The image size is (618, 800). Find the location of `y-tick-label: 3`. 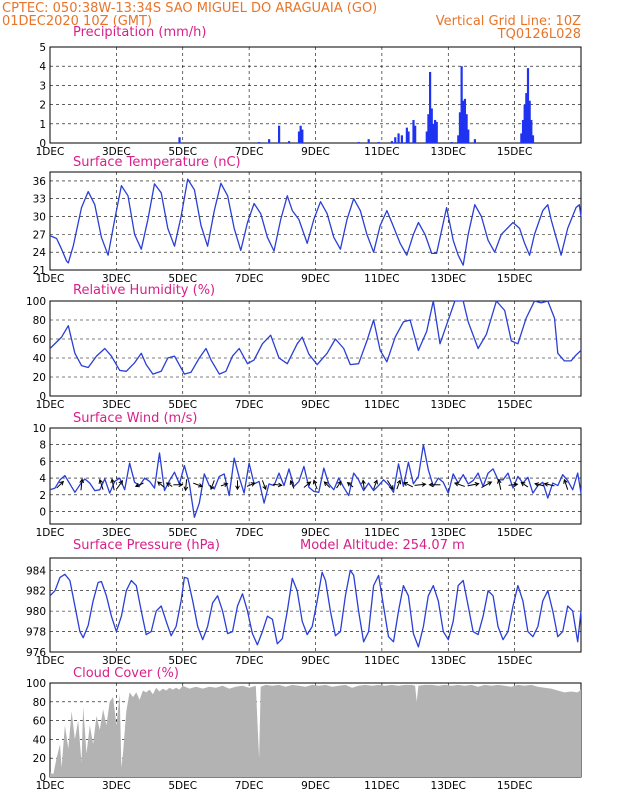

y-tick-label: 3 is located at coordinates (42, 86).